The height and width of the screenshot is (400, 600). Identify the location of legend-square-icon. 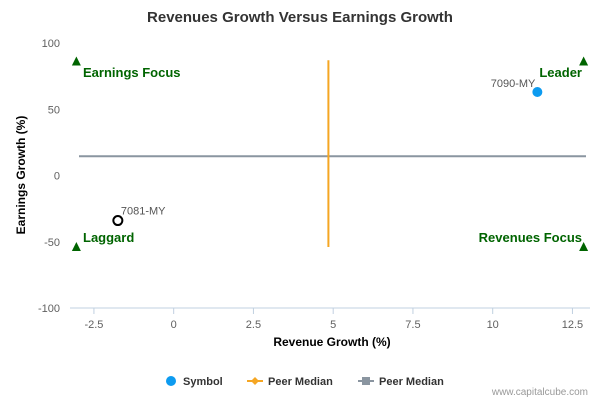
(366, 381).